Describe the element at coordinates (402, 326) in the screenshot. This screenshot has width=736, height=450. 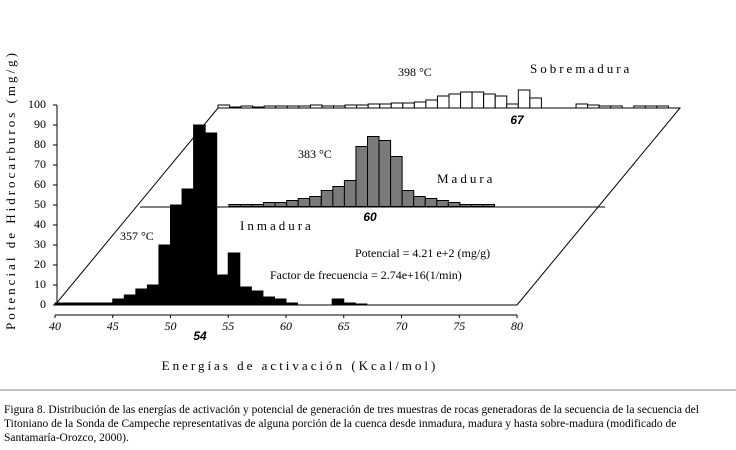
I see `x-tick-label: 70` at that location.